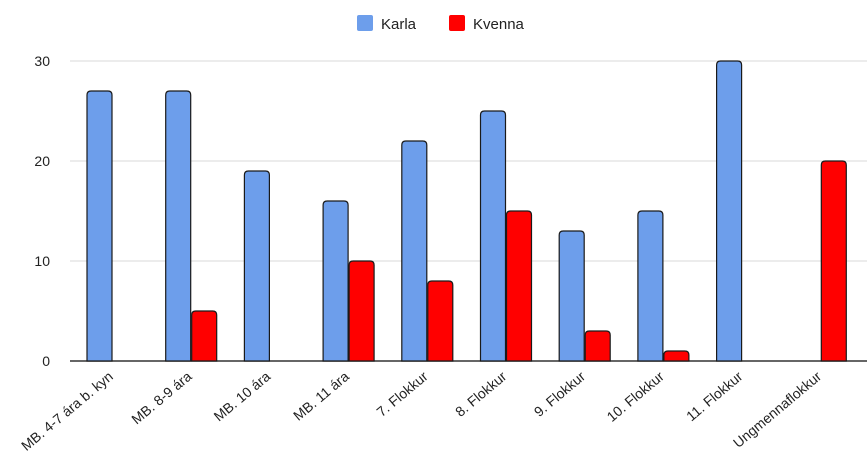 This screenshot has height=471, width=867. Describe the element at coordinates (42, 261) in the screenshot. I see `y-tick-label: 10` at that location.